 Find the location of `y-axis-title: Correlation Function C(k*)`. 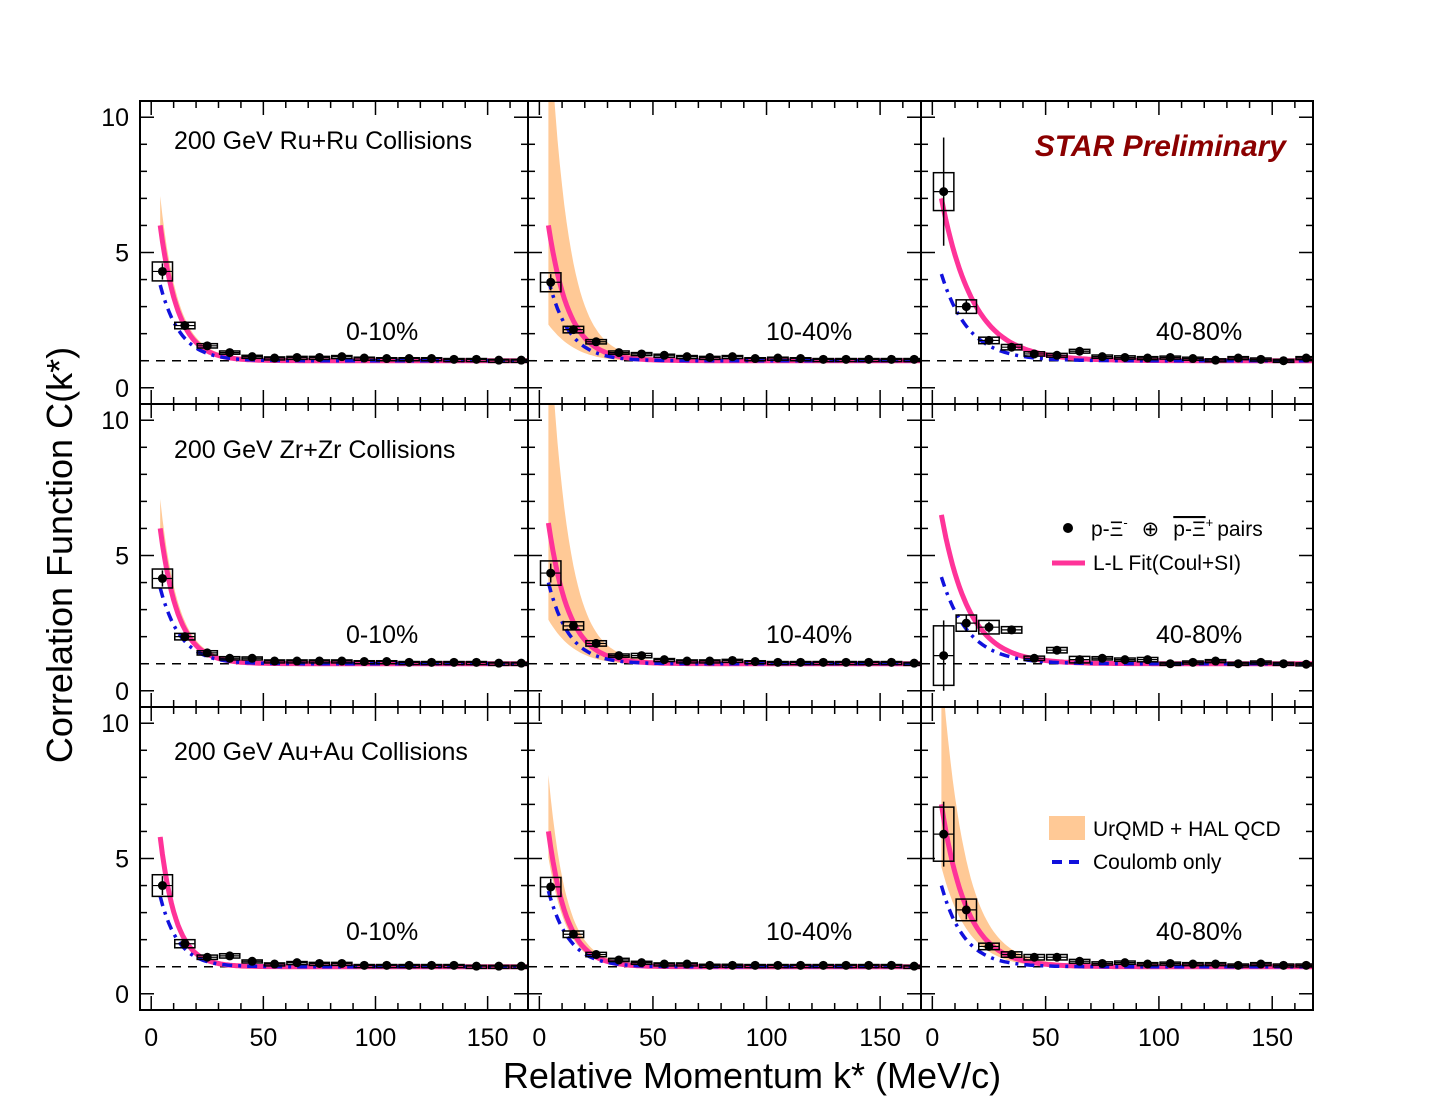

y-axis-title: Correlation Function C(k*) is located at coordinates (59, 555).